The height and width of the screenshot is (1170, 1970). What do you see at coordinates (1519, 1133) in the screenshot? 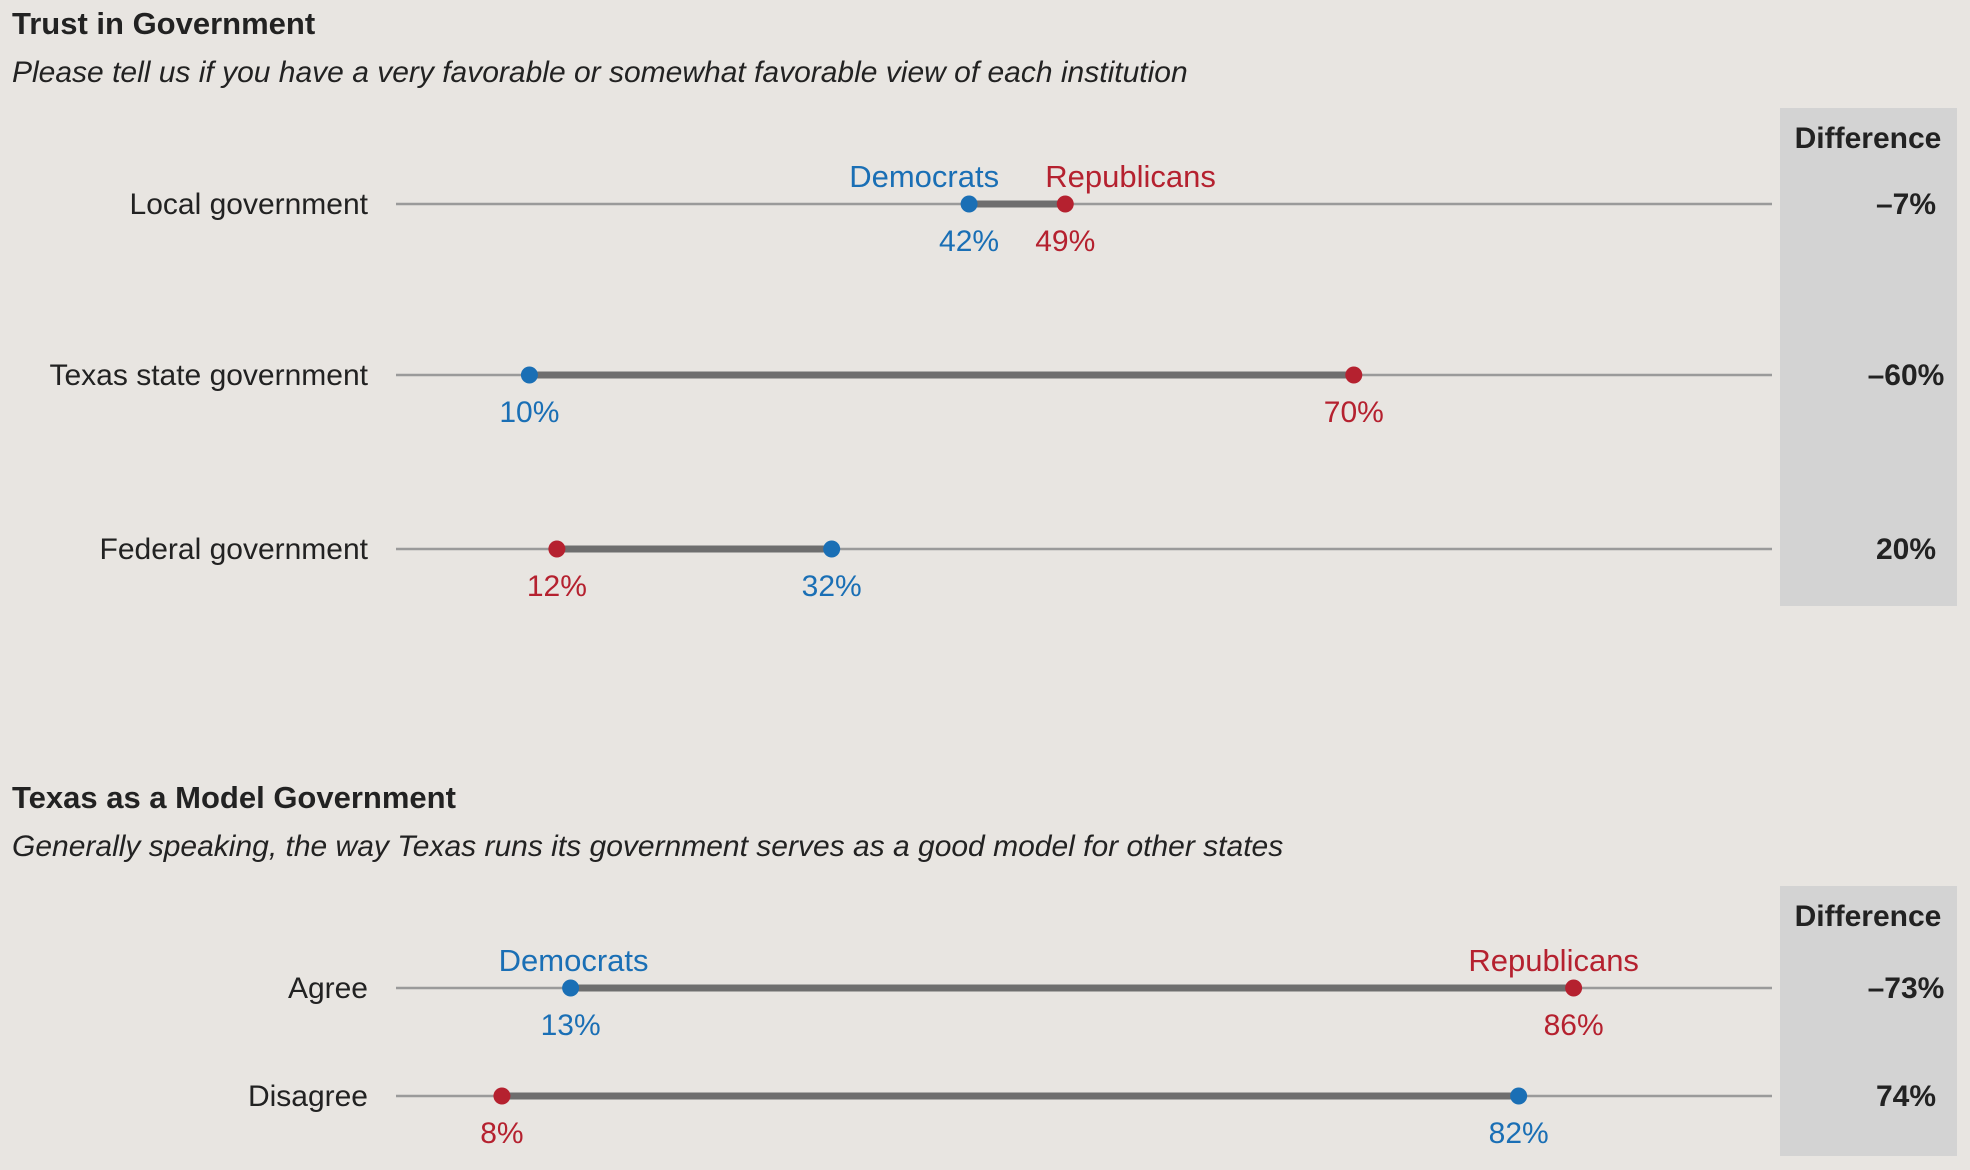
I see `democrats-value-label: 82%` at bounding box center [1519, 1133].